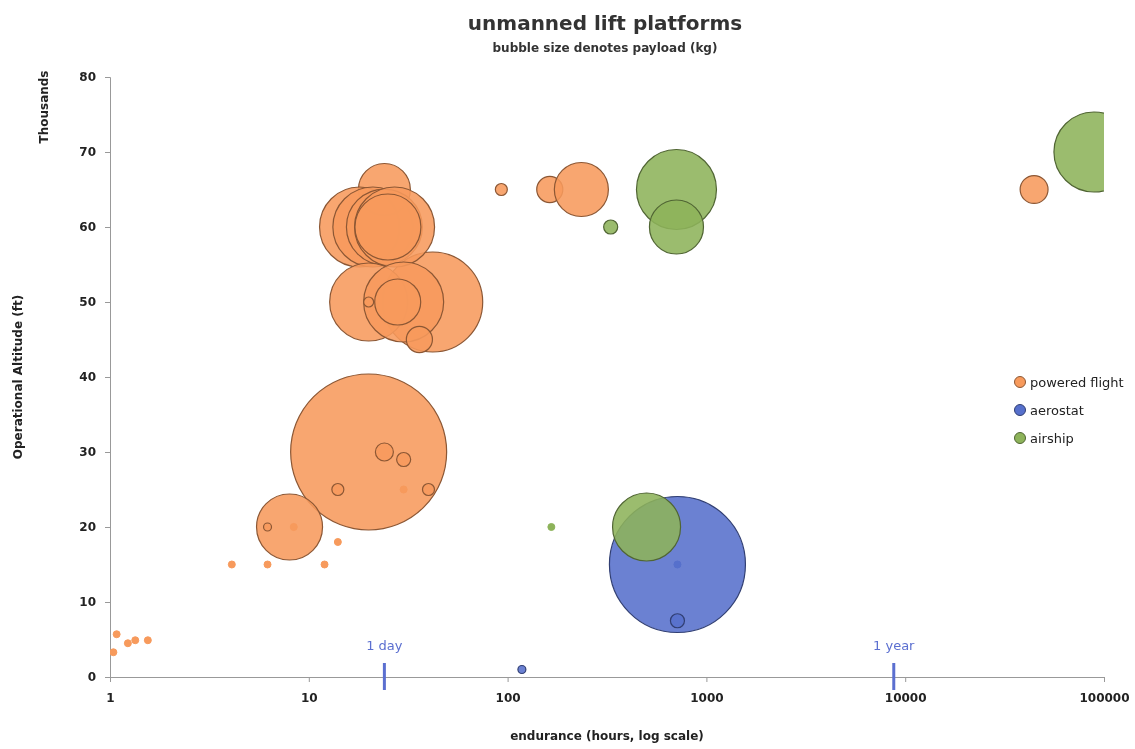 Image resolution: width=1135 pixels, height=749 pixels. Describe the element at coordinates (87, 77) in the screenshot. I see `y-tick-label: 80` at that location.